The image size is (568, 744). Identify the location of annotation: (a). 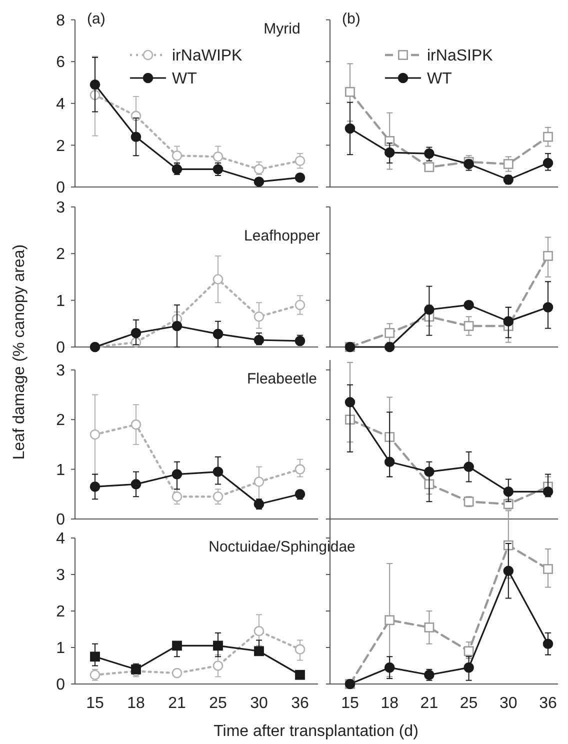
(96, 19).